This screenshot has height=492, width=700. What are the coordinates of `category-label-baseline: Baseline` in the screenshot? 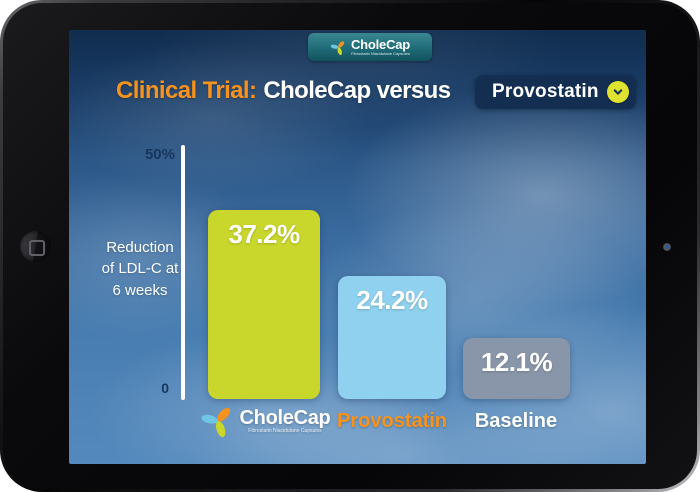 It's located at (516, 421).